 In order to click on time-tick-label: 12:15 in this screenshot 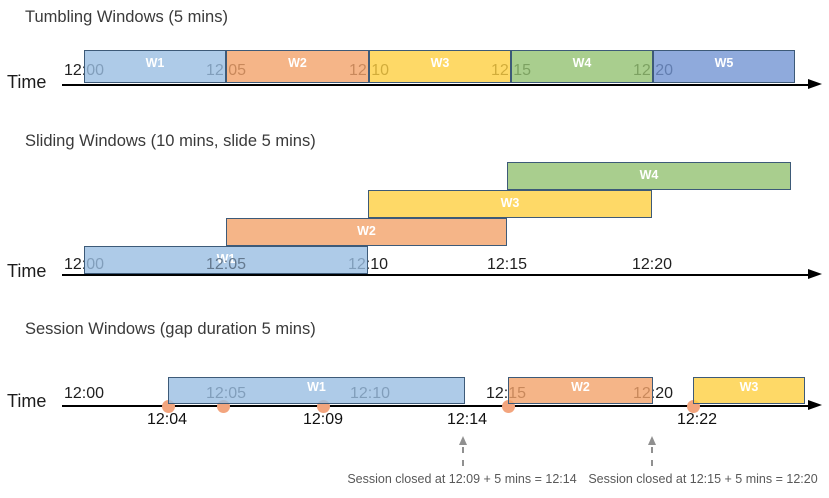, I will do `click(507, 264)`.